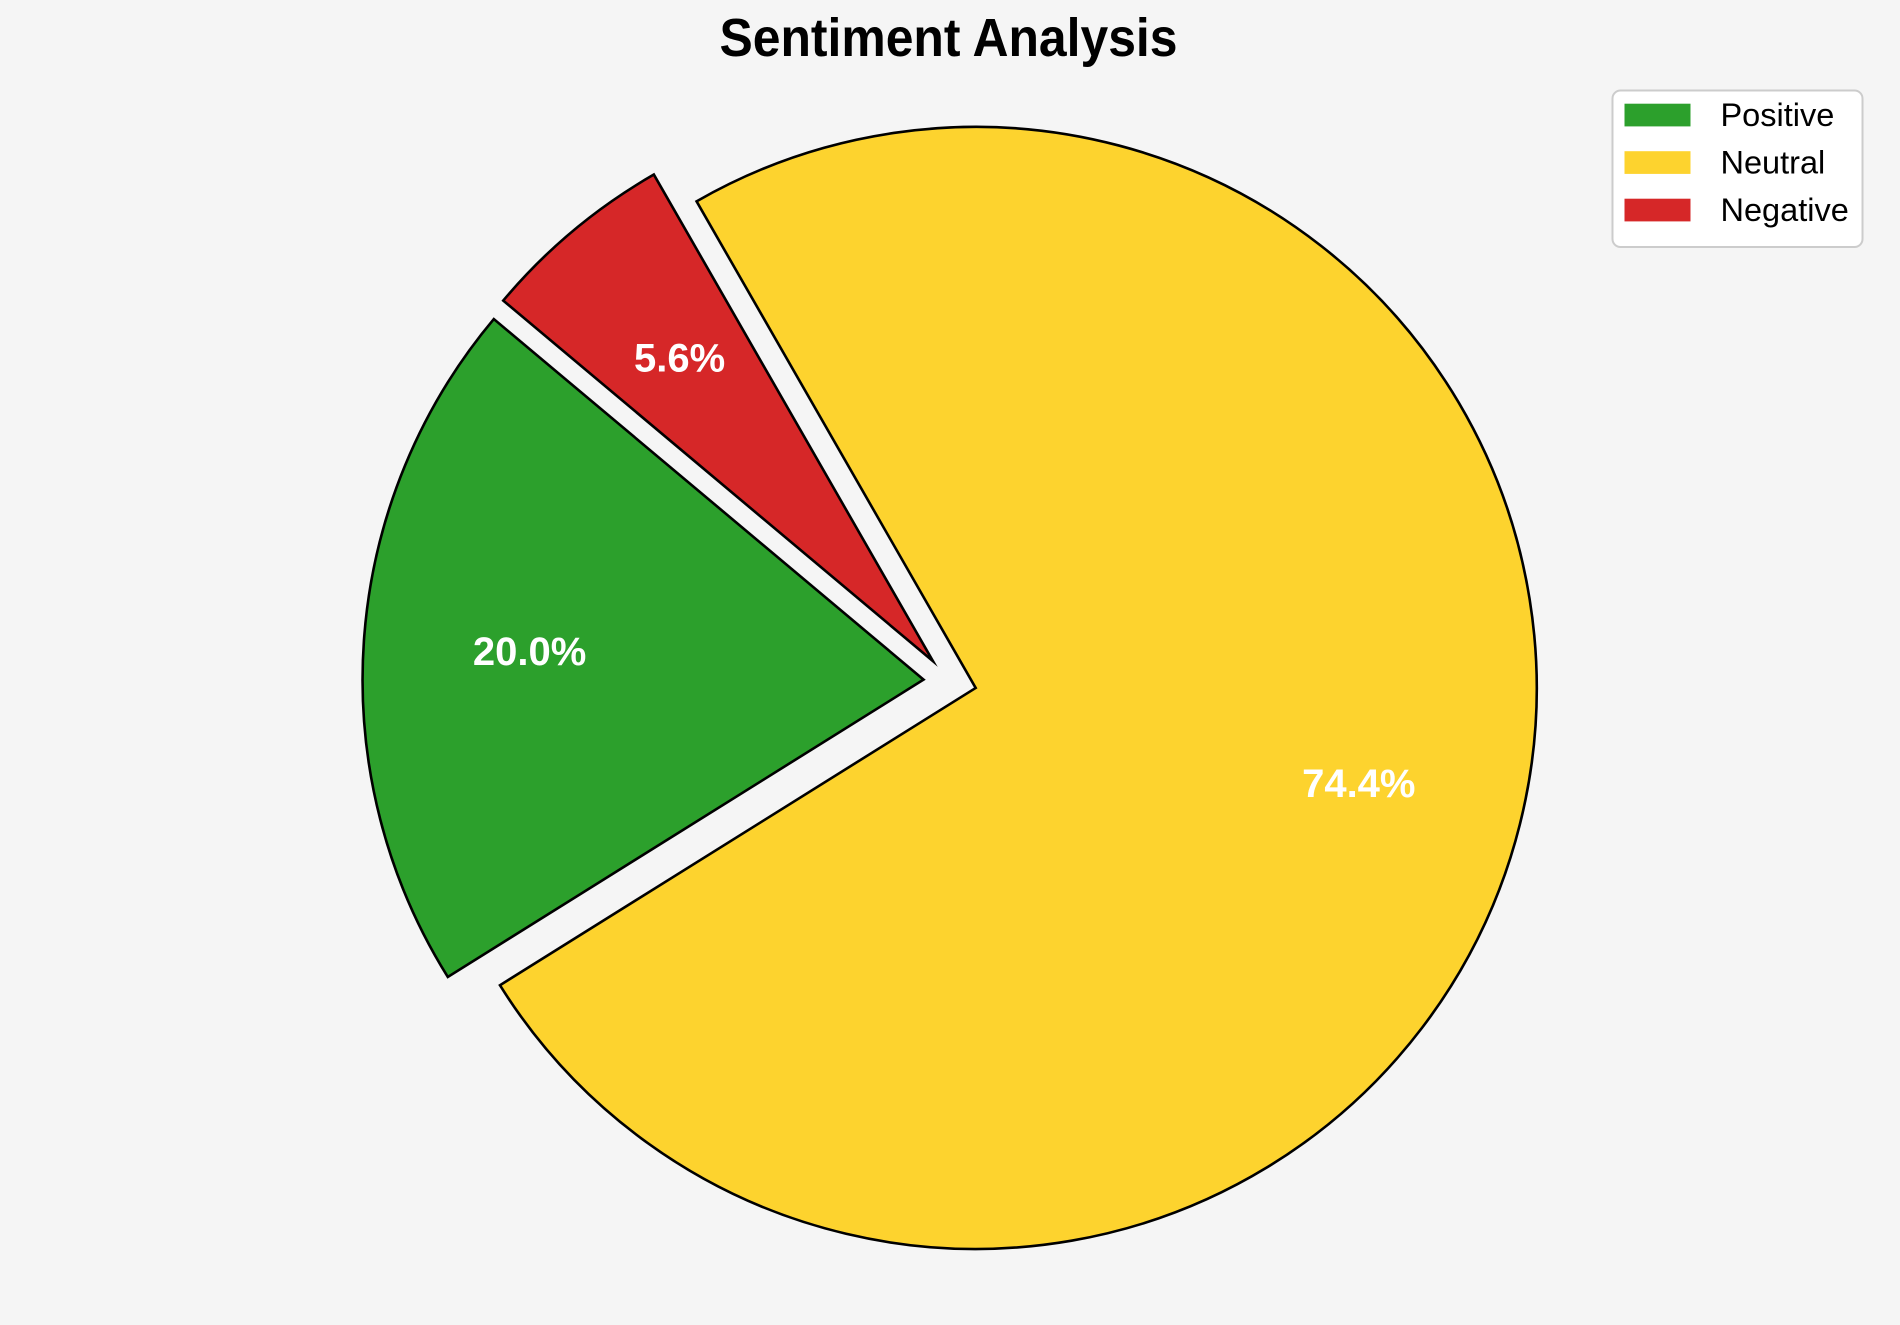 This screenshot has width=1900, height=1325. Describe the element at coordinates (719, 419) in the screenshot. I see `pie-slice-negative` at that location.